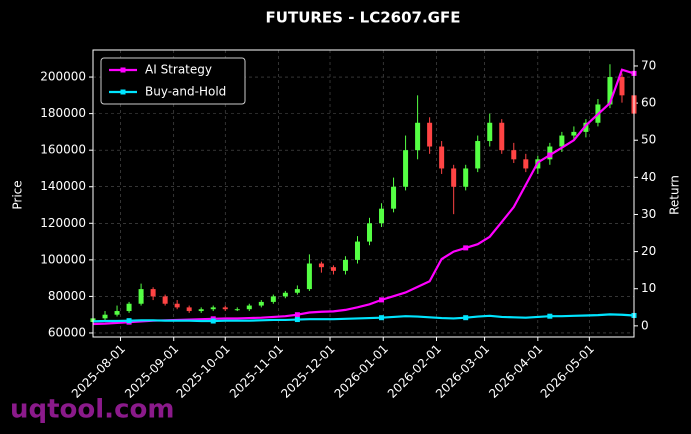 This screenshot has width=691, height=434. Describe the element at coordinates (648, 140) in the screenshot. I see `y2-tick-label: 50` at that location.